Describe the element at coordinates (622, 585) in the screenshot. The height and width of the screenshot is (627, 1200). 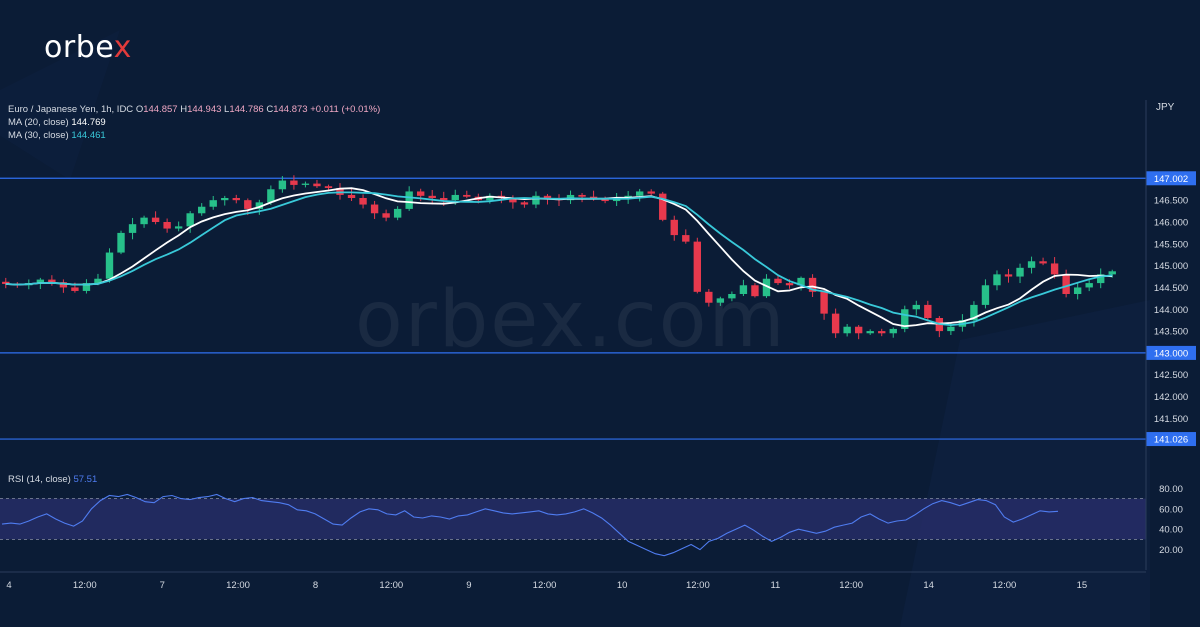
I see `time-tick-label: 10` at that location.